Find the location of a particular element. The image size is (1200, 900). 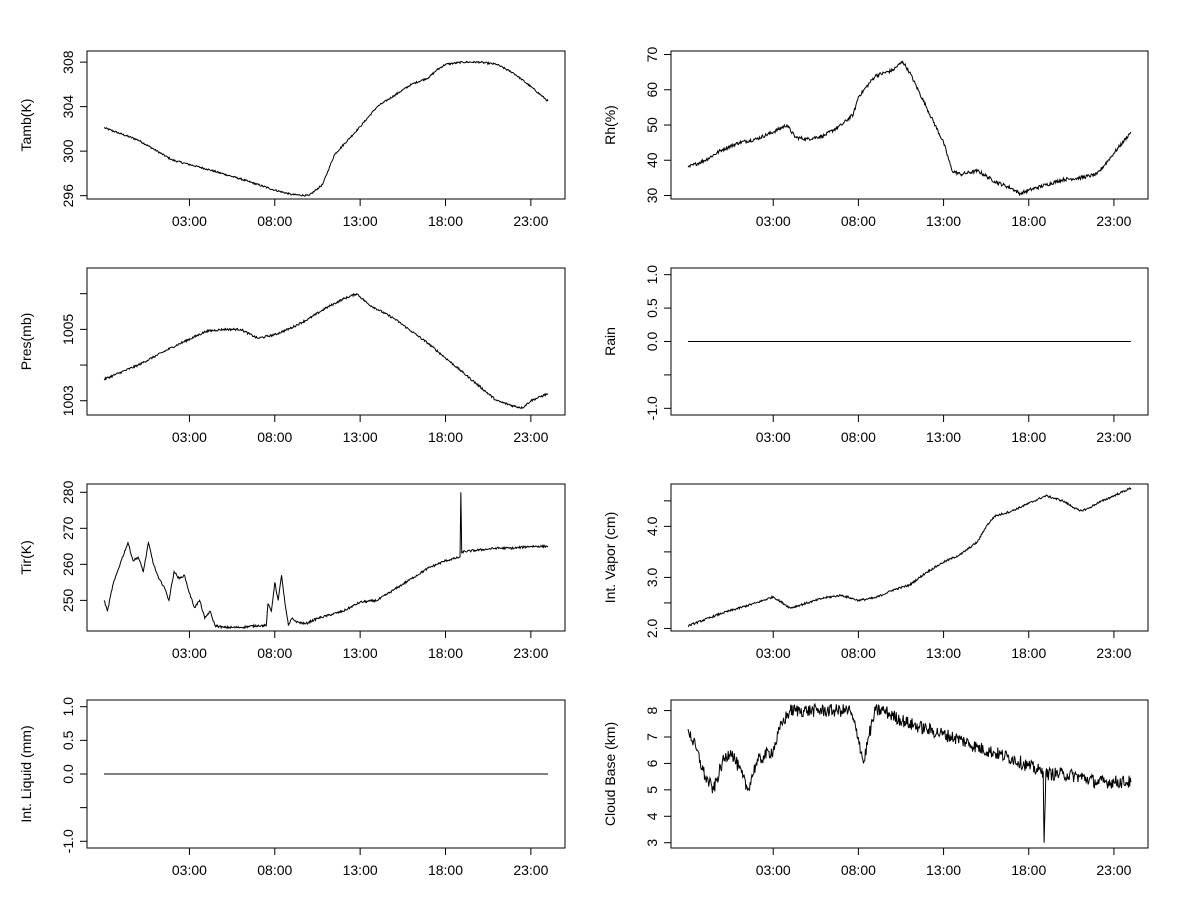

y-tick-label: 300 is located at coordinates (68, 151).